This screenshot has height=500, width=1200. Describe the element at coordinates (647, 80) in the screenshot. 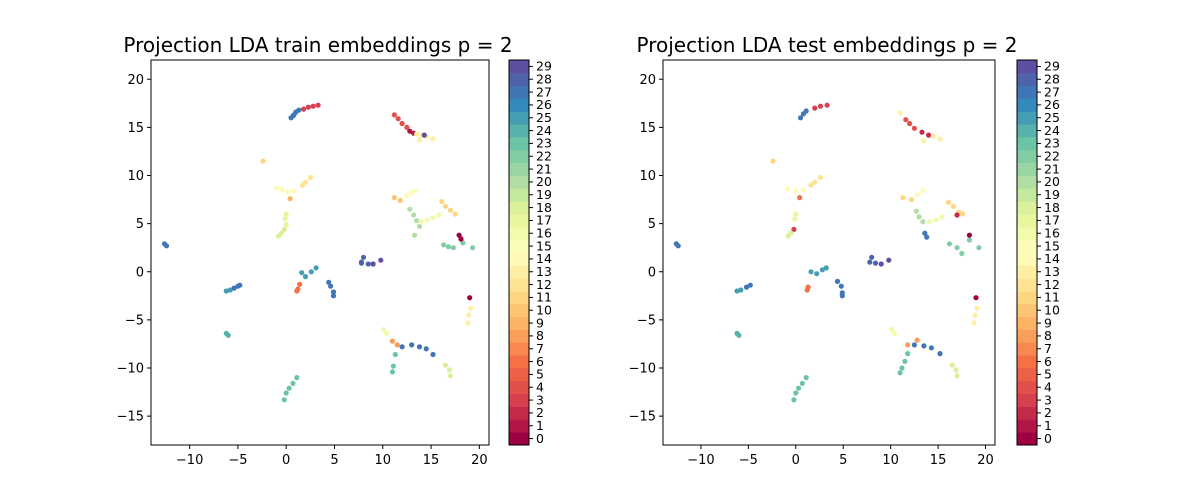

I see `y-tick-label: 20` at that location.